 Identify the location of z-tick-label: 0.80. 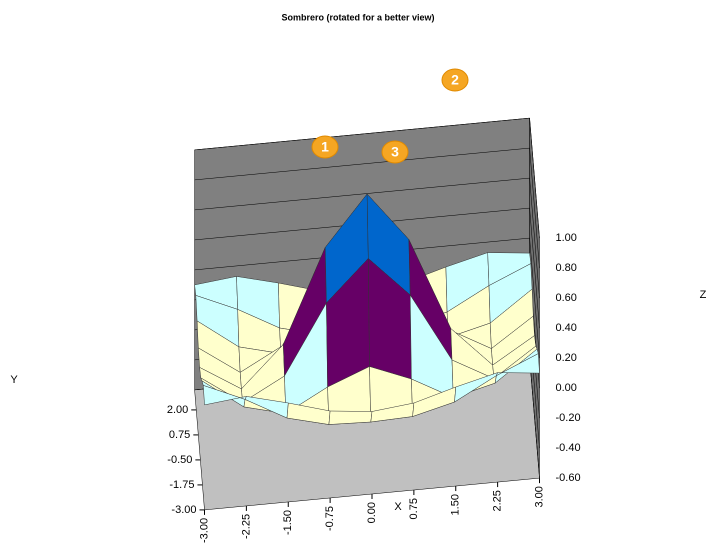
(566, 268).